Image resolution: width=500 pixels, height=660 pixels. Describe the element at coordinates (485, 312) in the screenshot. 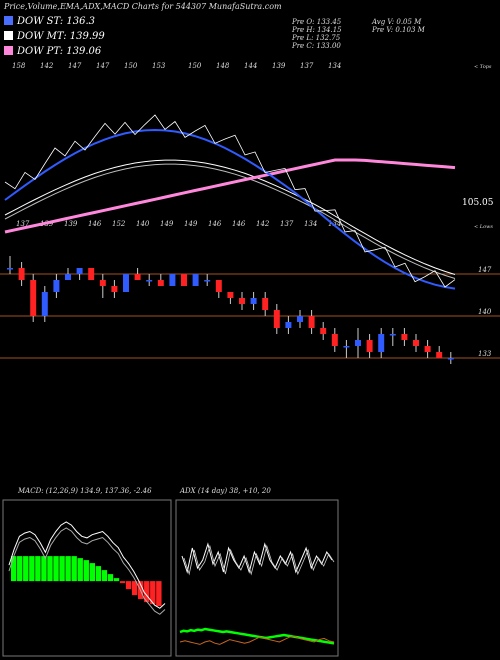

I see `axis-label-right: 140` at that location.